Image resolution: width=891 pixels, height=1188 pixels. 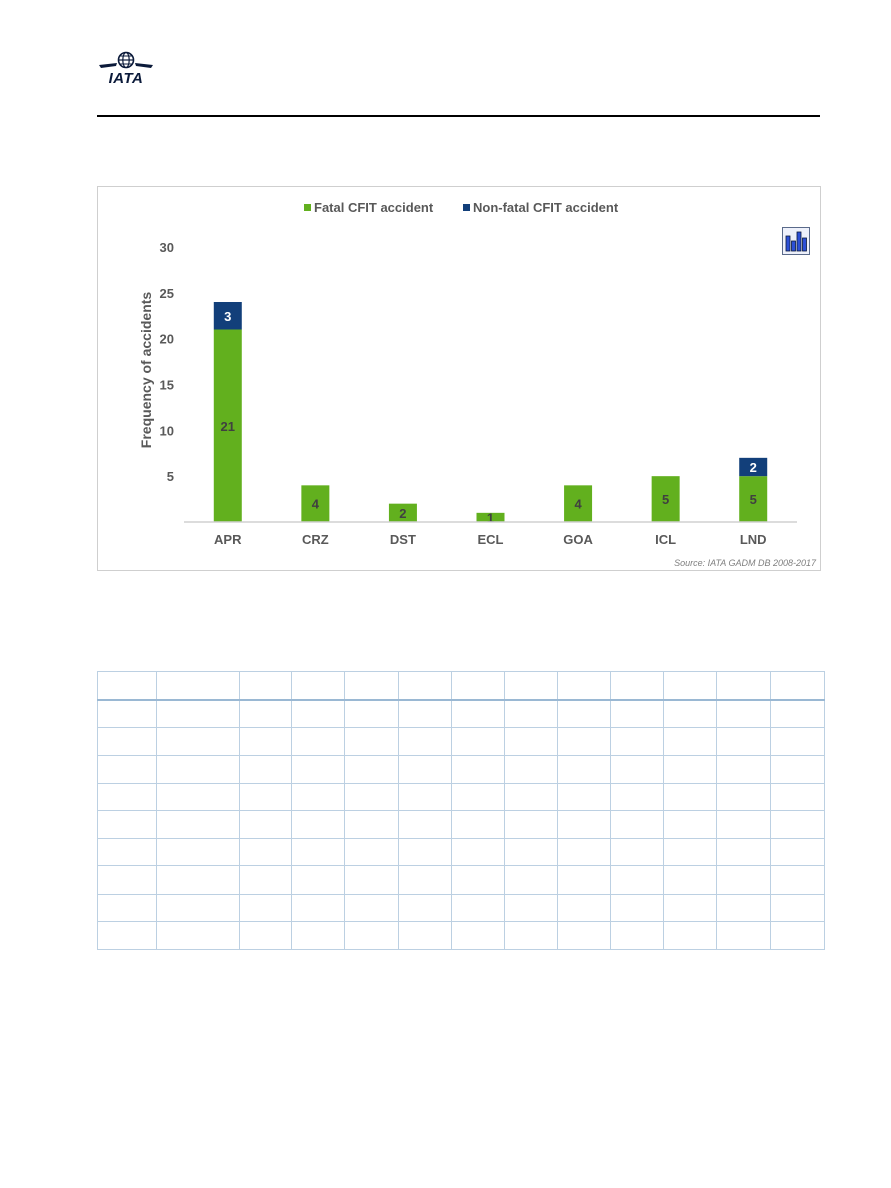 I want to click on y-axis: 5 10 15 20 25 30, so click(x=167, y=362).